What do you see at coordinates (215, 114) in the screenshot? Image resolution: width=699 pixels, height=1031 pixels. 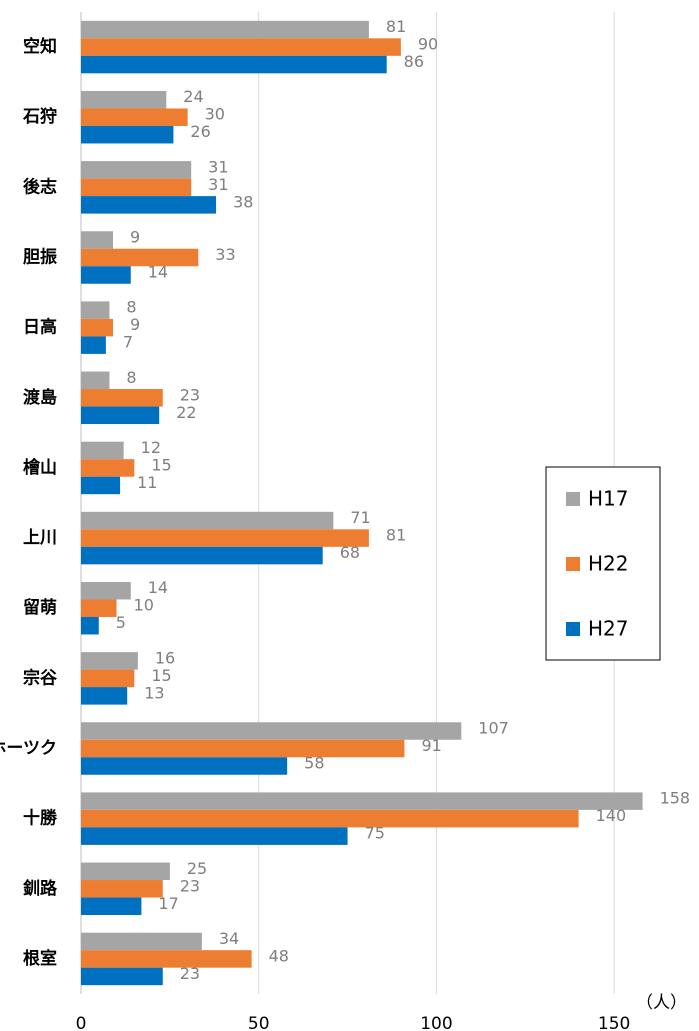 I see `data-label: 30` at bounding box center [215, 114].